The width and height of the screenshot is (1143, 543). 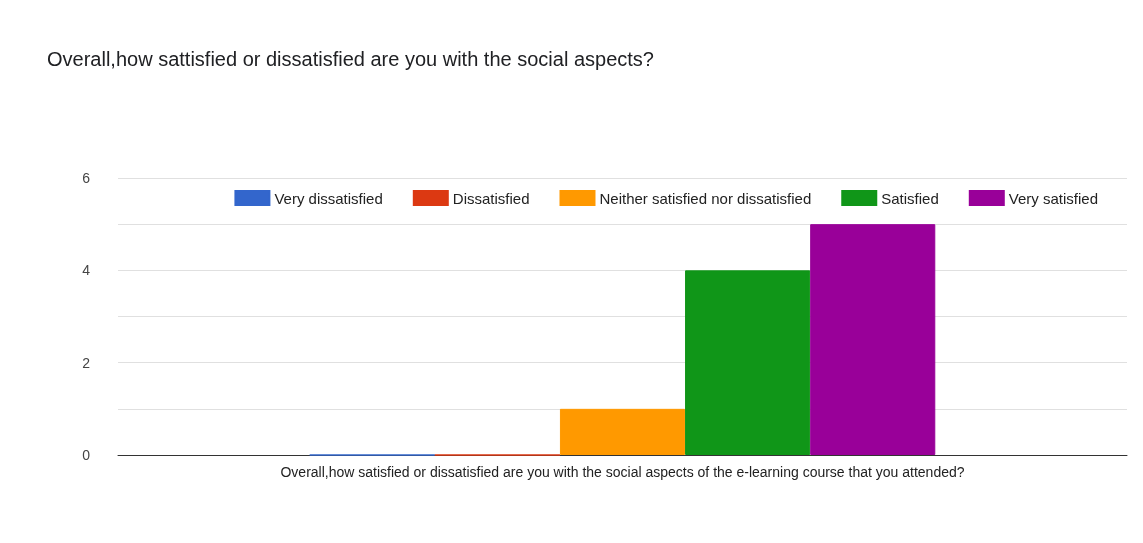 I want to click on y-tick-label: 6, so click(x=86, y=178).